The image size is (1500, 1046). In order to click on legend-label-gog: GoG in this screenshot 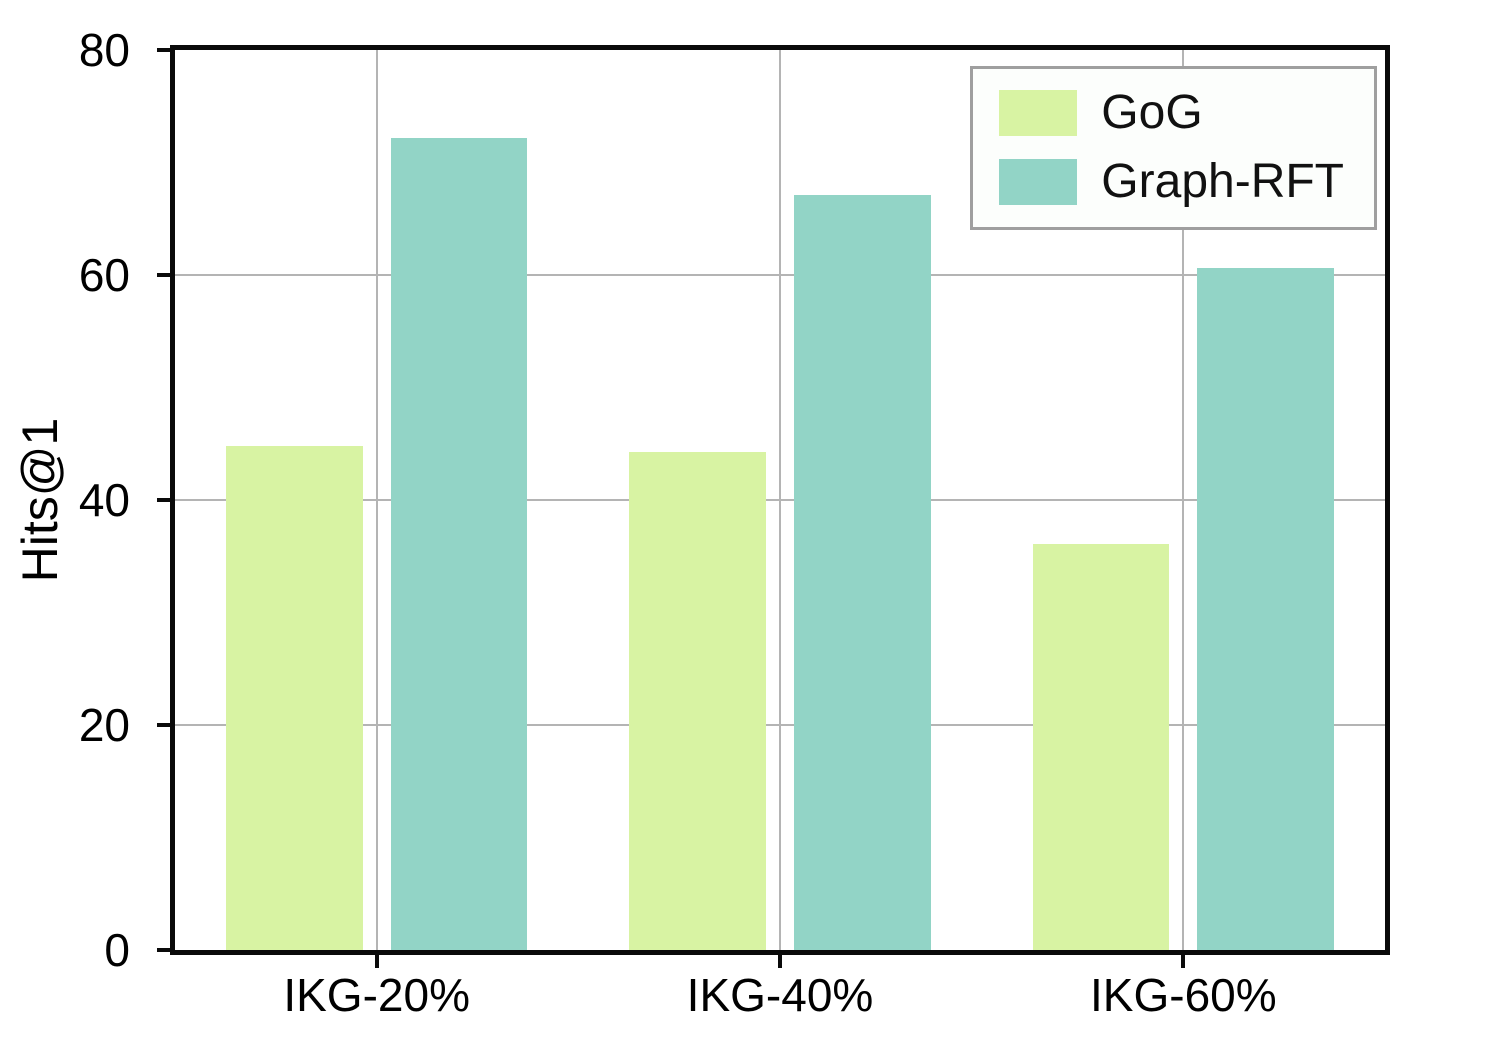, I will do `click(1152, 112)`.